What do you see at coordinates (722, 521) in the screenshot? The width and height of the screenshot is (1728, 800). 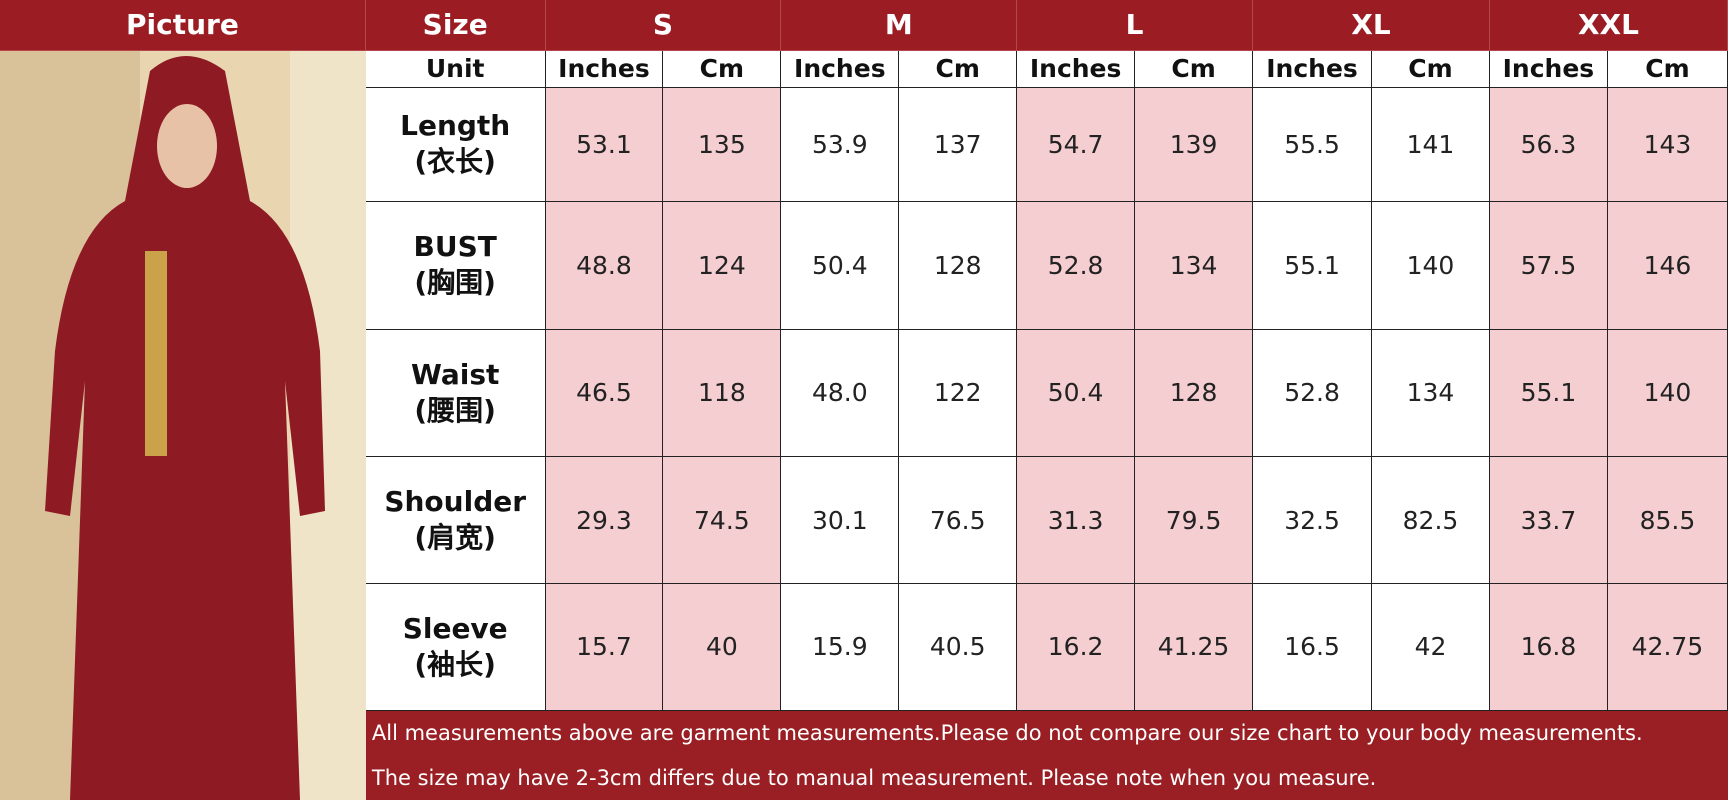 I see `value: 74.5` at bounding box center [722, 521].